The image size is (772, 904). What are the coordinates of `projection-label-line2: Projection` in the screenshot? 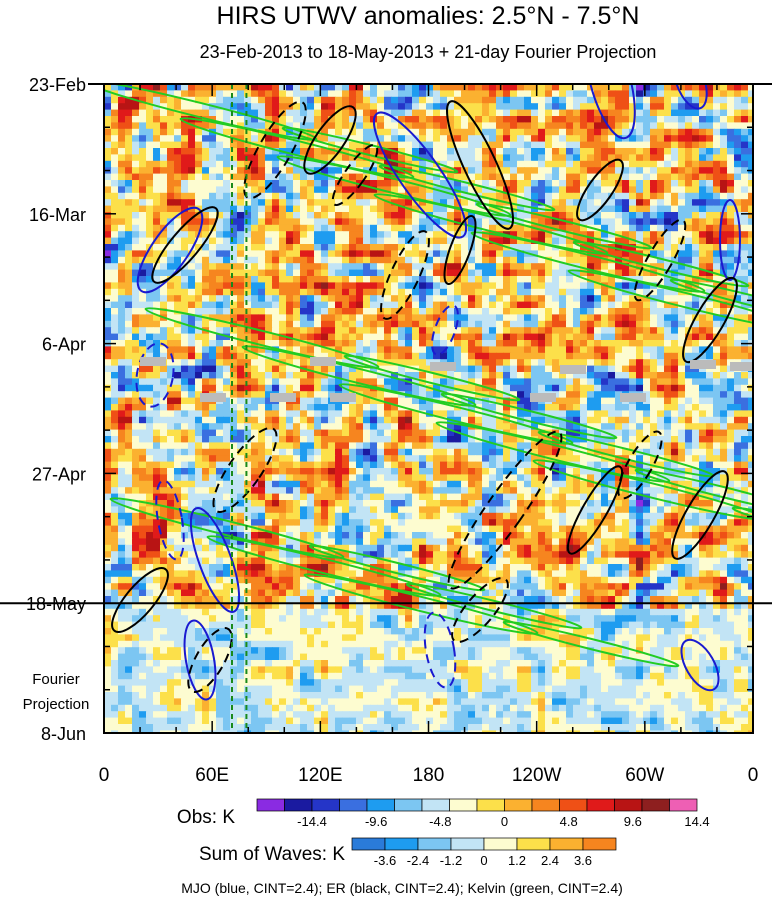 It's located at (56, 704).